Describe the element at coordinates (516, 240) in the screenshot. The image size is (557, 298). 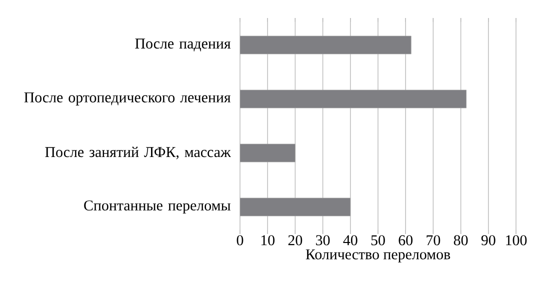
I see `x-tick-label: 100` at that location.